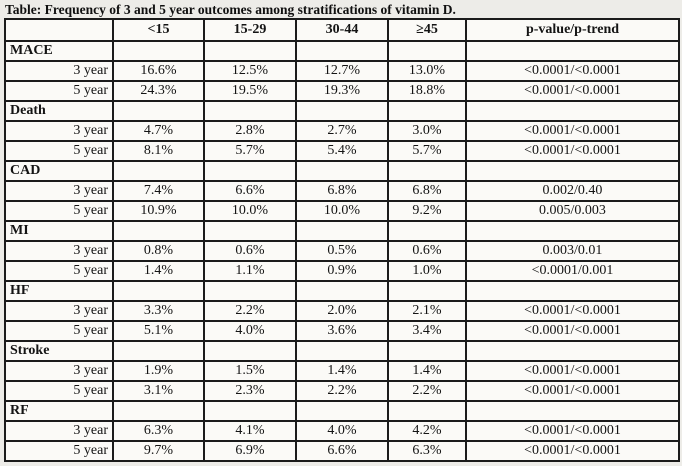 This screenshot has width=682, height=466. I want to click on frequency-cell: 3.0%, so click(427, 131).